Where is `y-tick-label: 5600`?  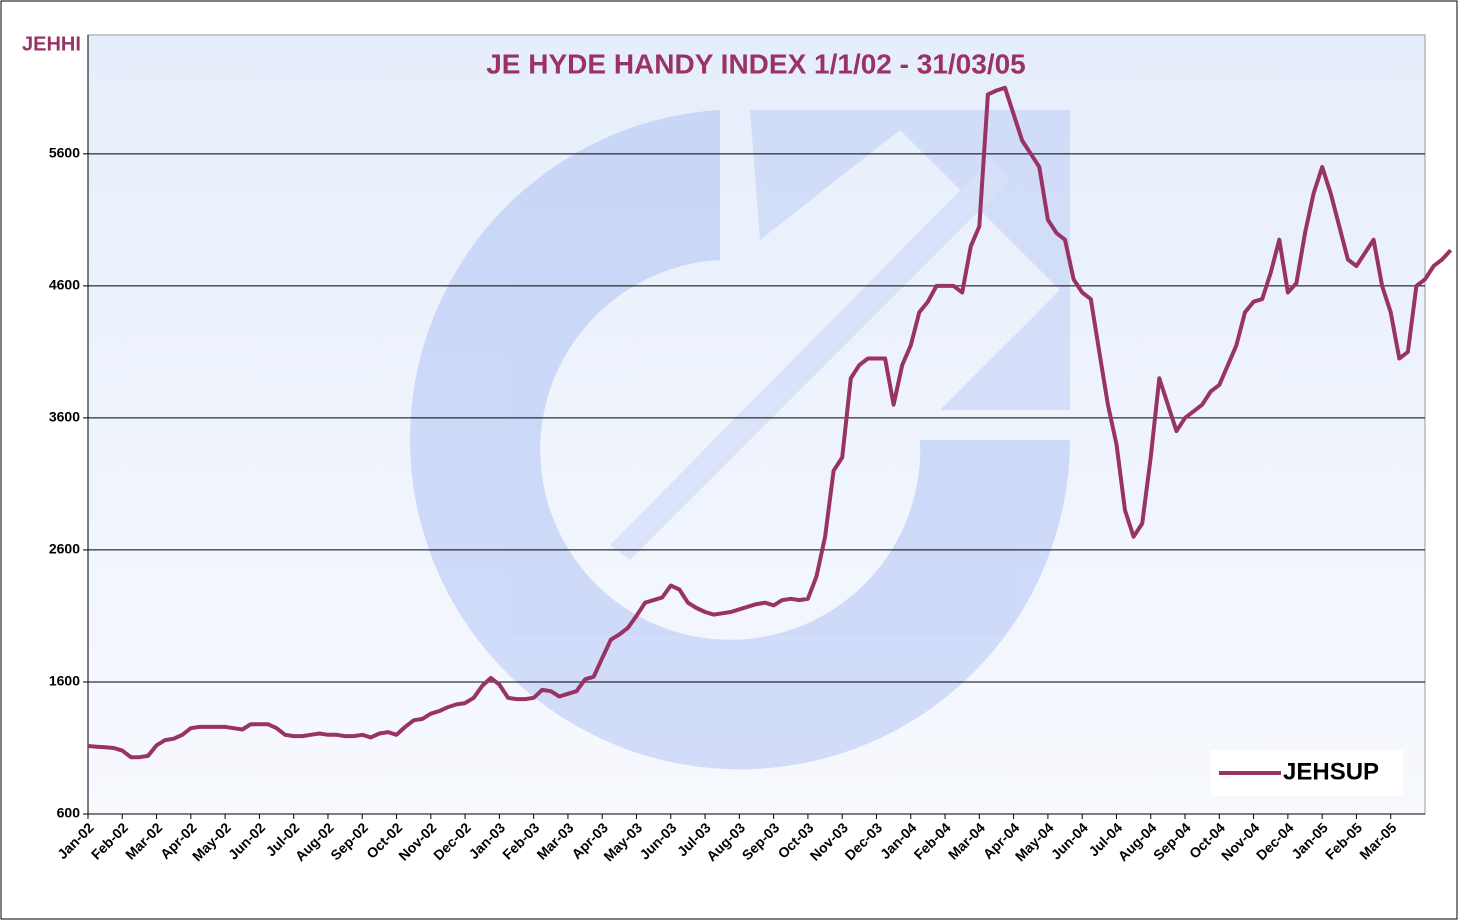 y-tick-label: 5600 is located at coordinates (64, 153).